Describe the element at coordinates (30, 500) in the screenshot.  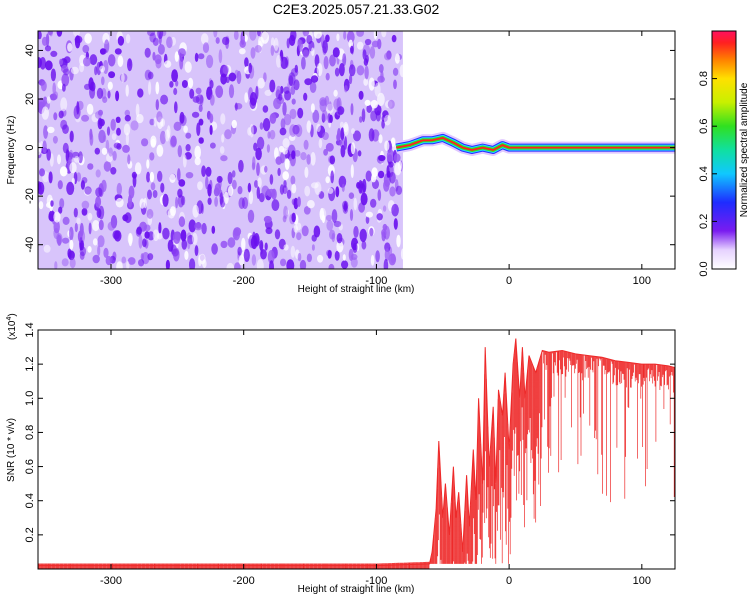
I see `y-tick-label: 0.4` at that location.